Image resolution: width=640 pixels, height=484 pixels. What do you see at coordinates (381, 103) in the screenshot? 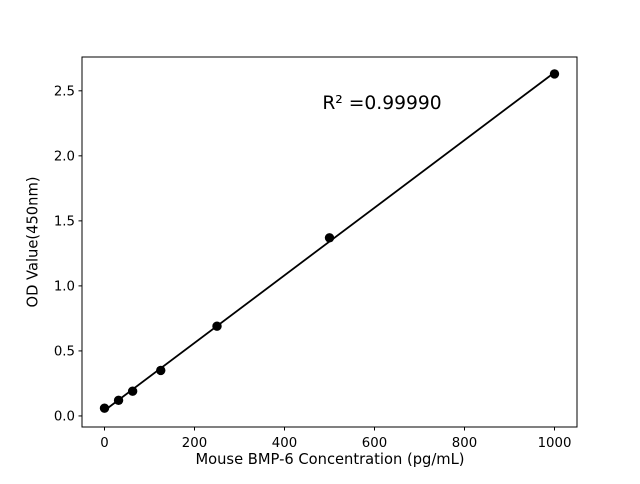
I see `r-squared-annotation: R² =0.99990` at bounding box center [381, 103].